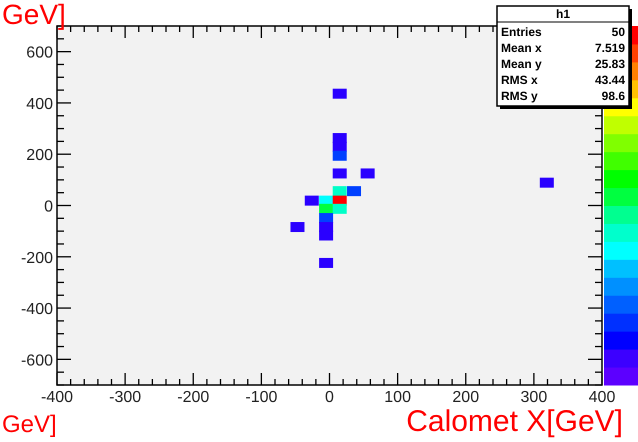  I want to click on annotation: RMS y, so click(519, 96).